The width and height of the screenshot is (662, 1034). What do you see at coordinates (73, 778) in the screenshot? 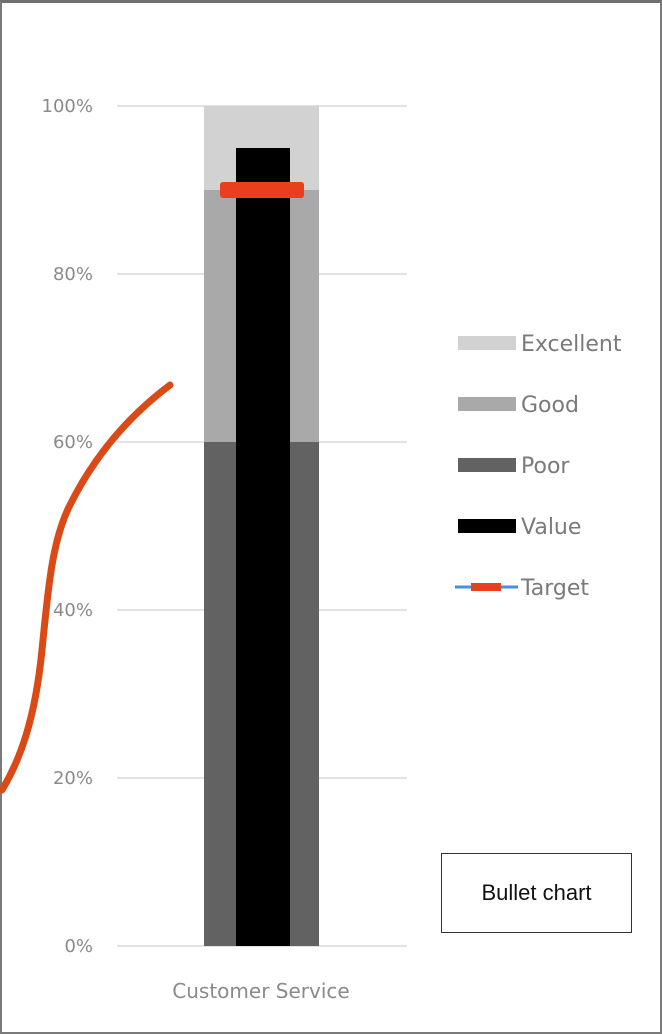
I see `y-tick-label: 20%` at bounding box center [73, 778].